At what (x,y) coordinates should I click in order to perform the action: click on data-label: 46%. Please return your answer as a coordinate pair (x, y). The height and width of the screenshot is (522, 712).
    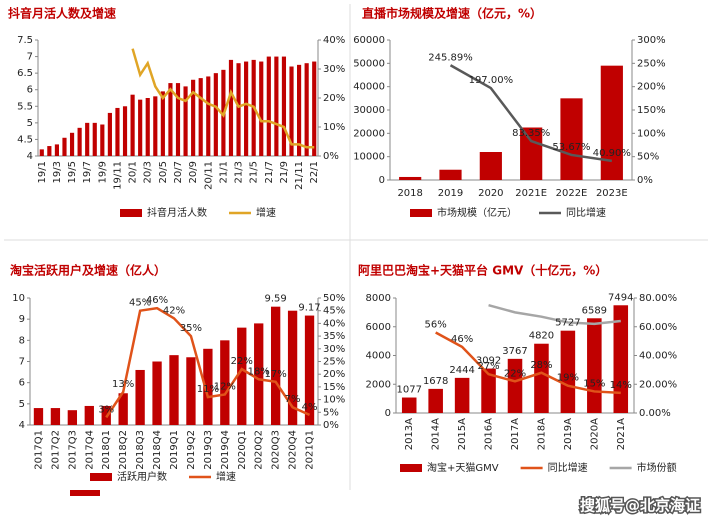
    Looking at the image, I should click on (462, 339).